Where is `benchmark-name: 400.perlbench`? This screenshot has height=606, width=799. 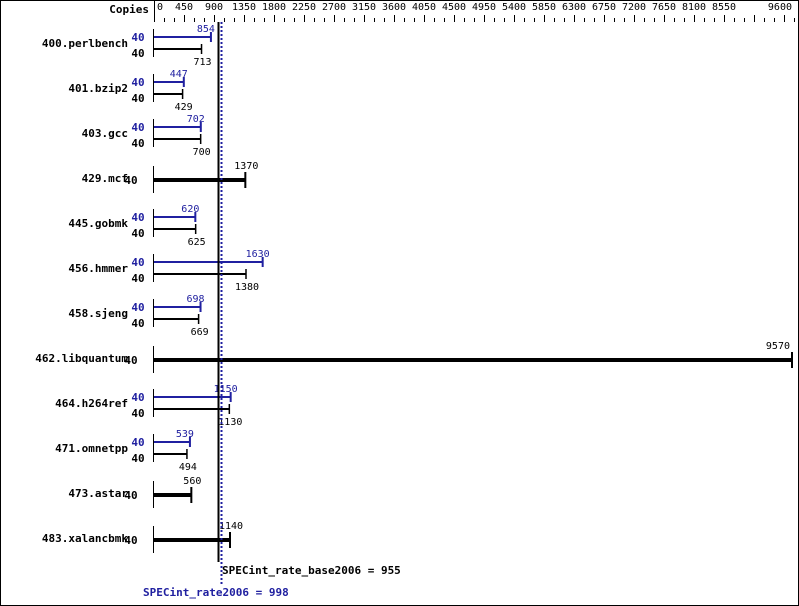 benchmark-name: 400.perlbench is located at coordinates (85, 43).